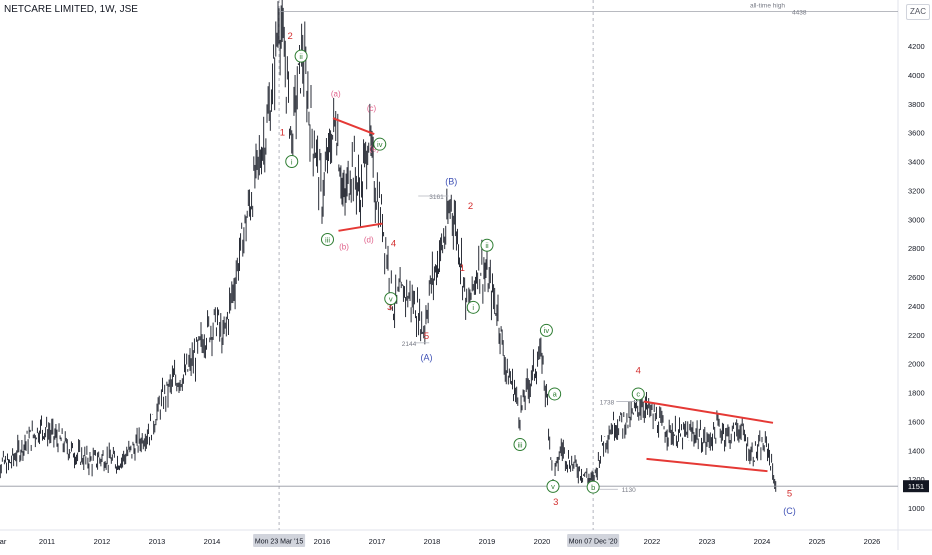 The image size is (932, 555). I want to click on all-time-high-label: all-time high, so click(767, 6).